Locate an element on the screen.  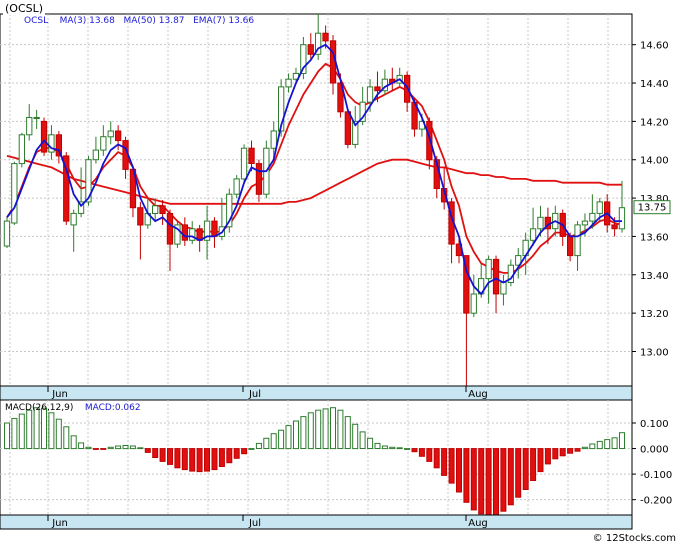
macd-legend: MACD(26,12,9) MACD:0.062 is located at coordinates (73, 408).